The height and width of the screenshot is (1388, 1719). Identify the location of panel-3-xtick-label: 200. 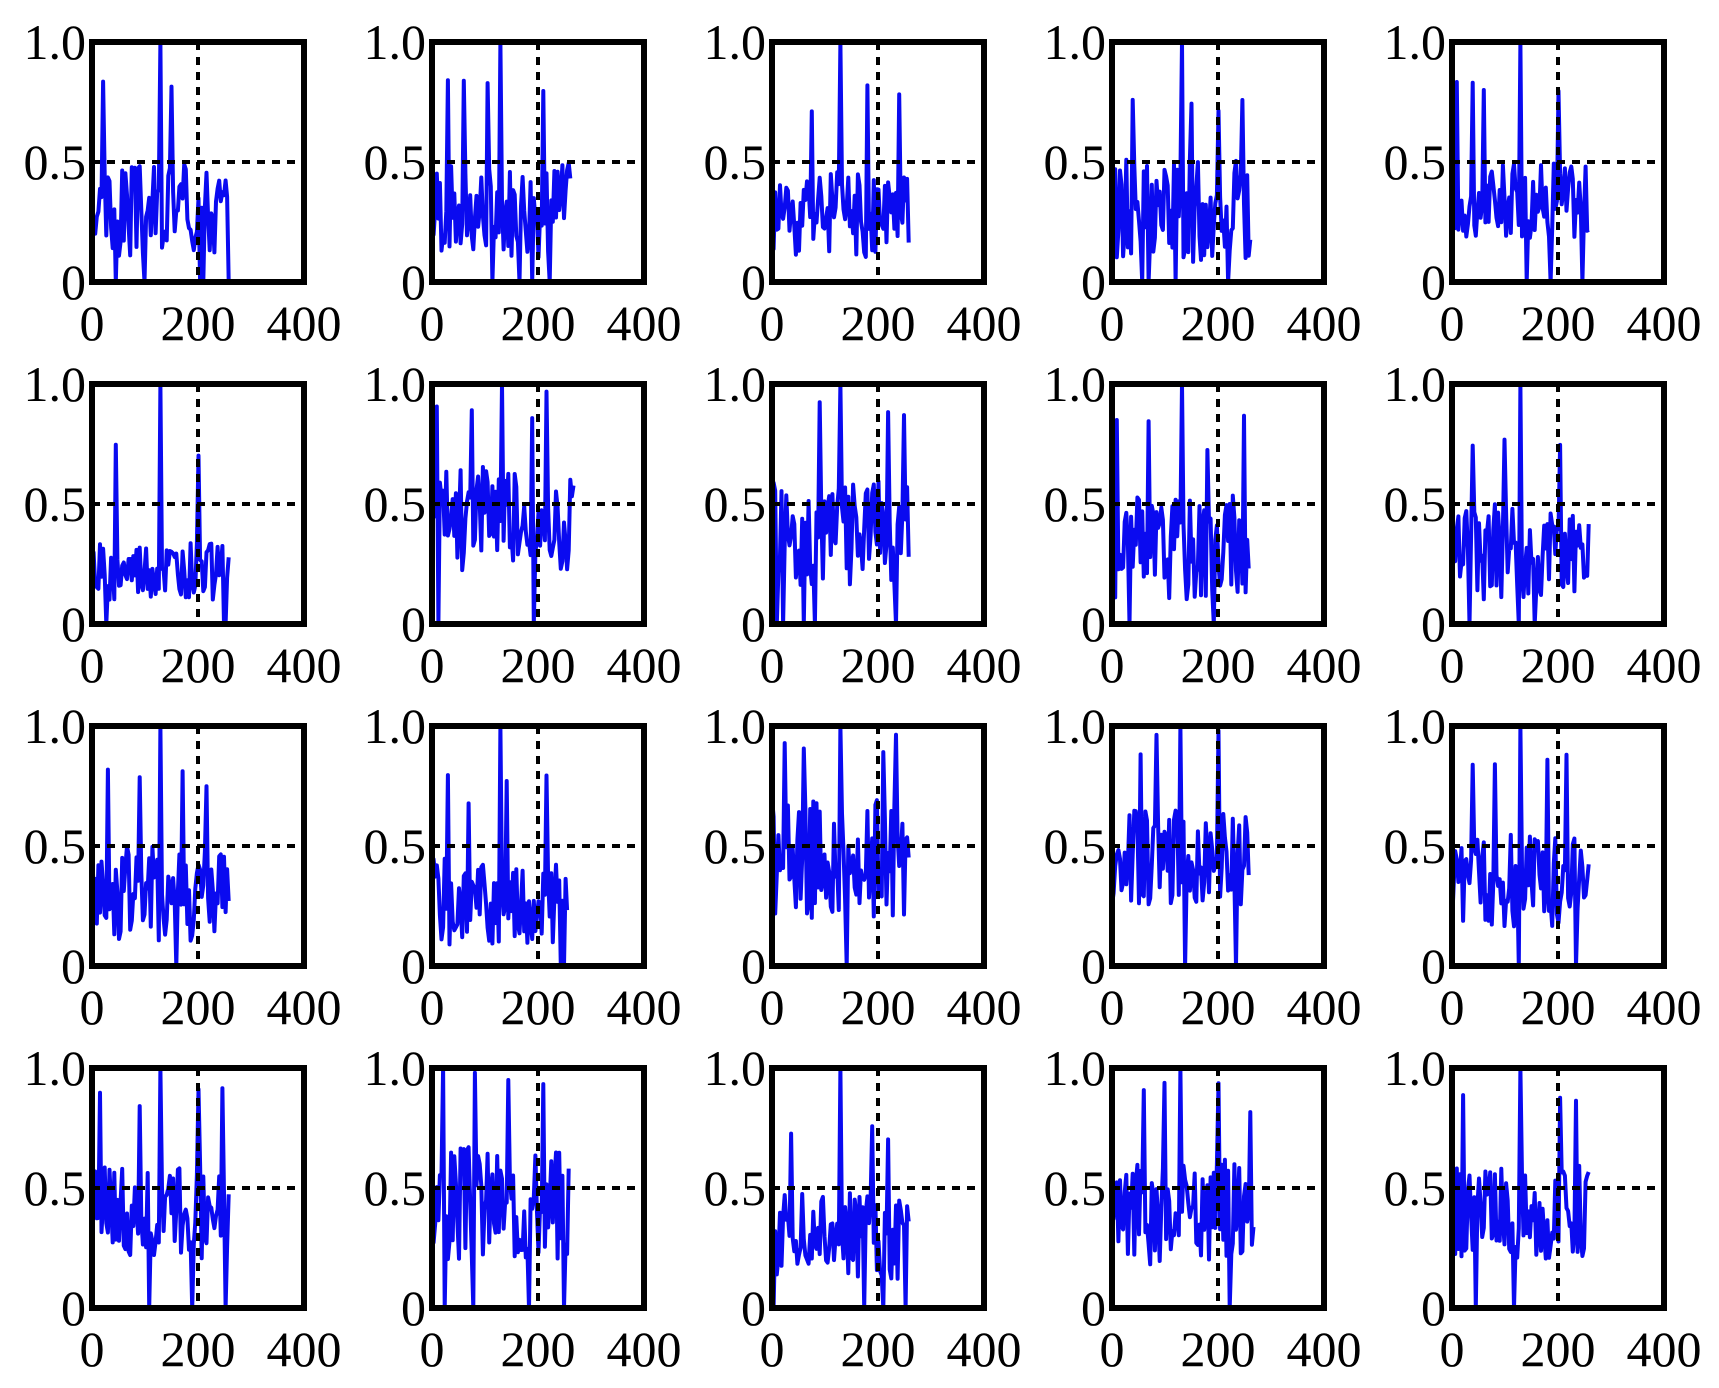
(878, 323).